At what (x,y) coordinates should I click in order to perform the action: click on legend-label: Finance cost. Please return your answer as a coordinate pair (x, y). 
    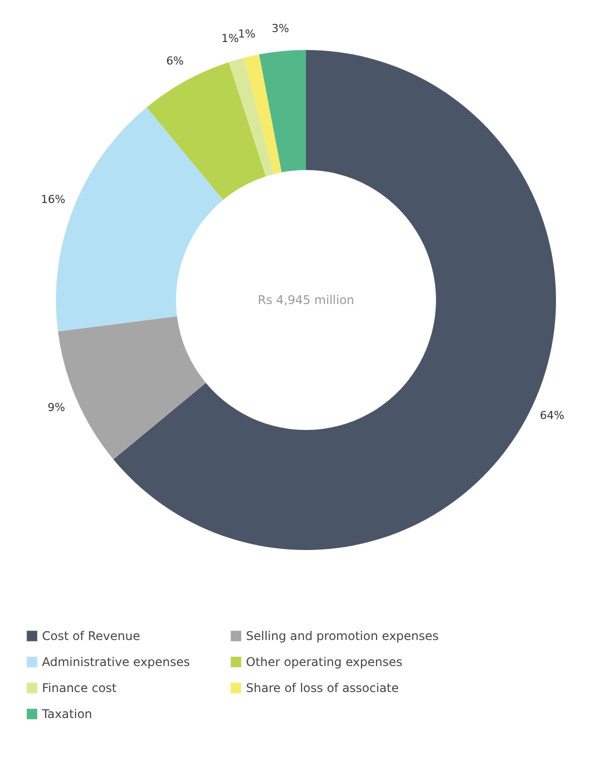
    Looking at the image, I should click on (79, 688).